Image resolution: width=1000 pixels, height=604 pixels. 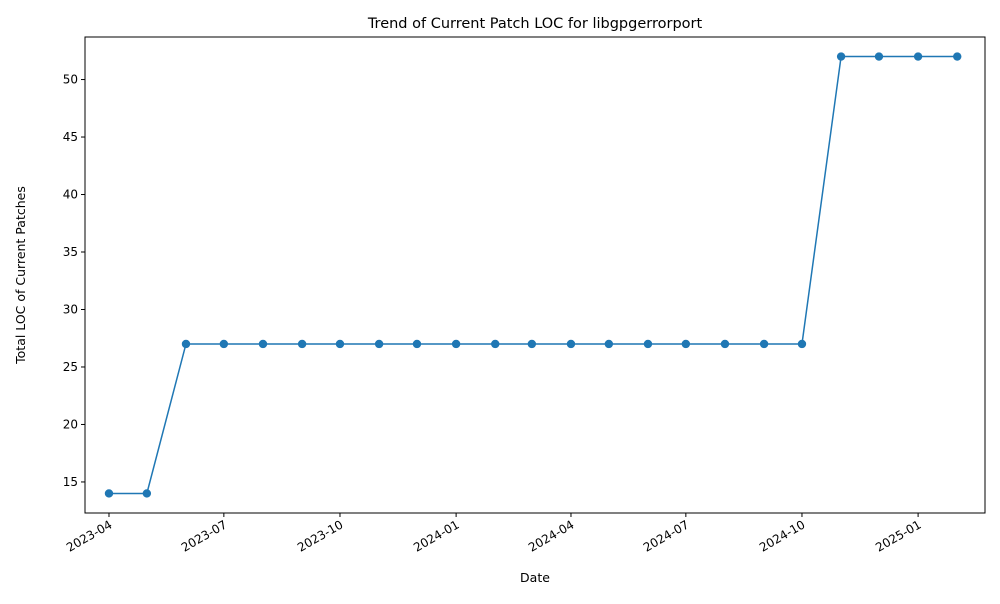 What do you see at coordinates (70, 309) in the screenshot?
I see `y-tick-label: 30` at bounding box center [70, 309].